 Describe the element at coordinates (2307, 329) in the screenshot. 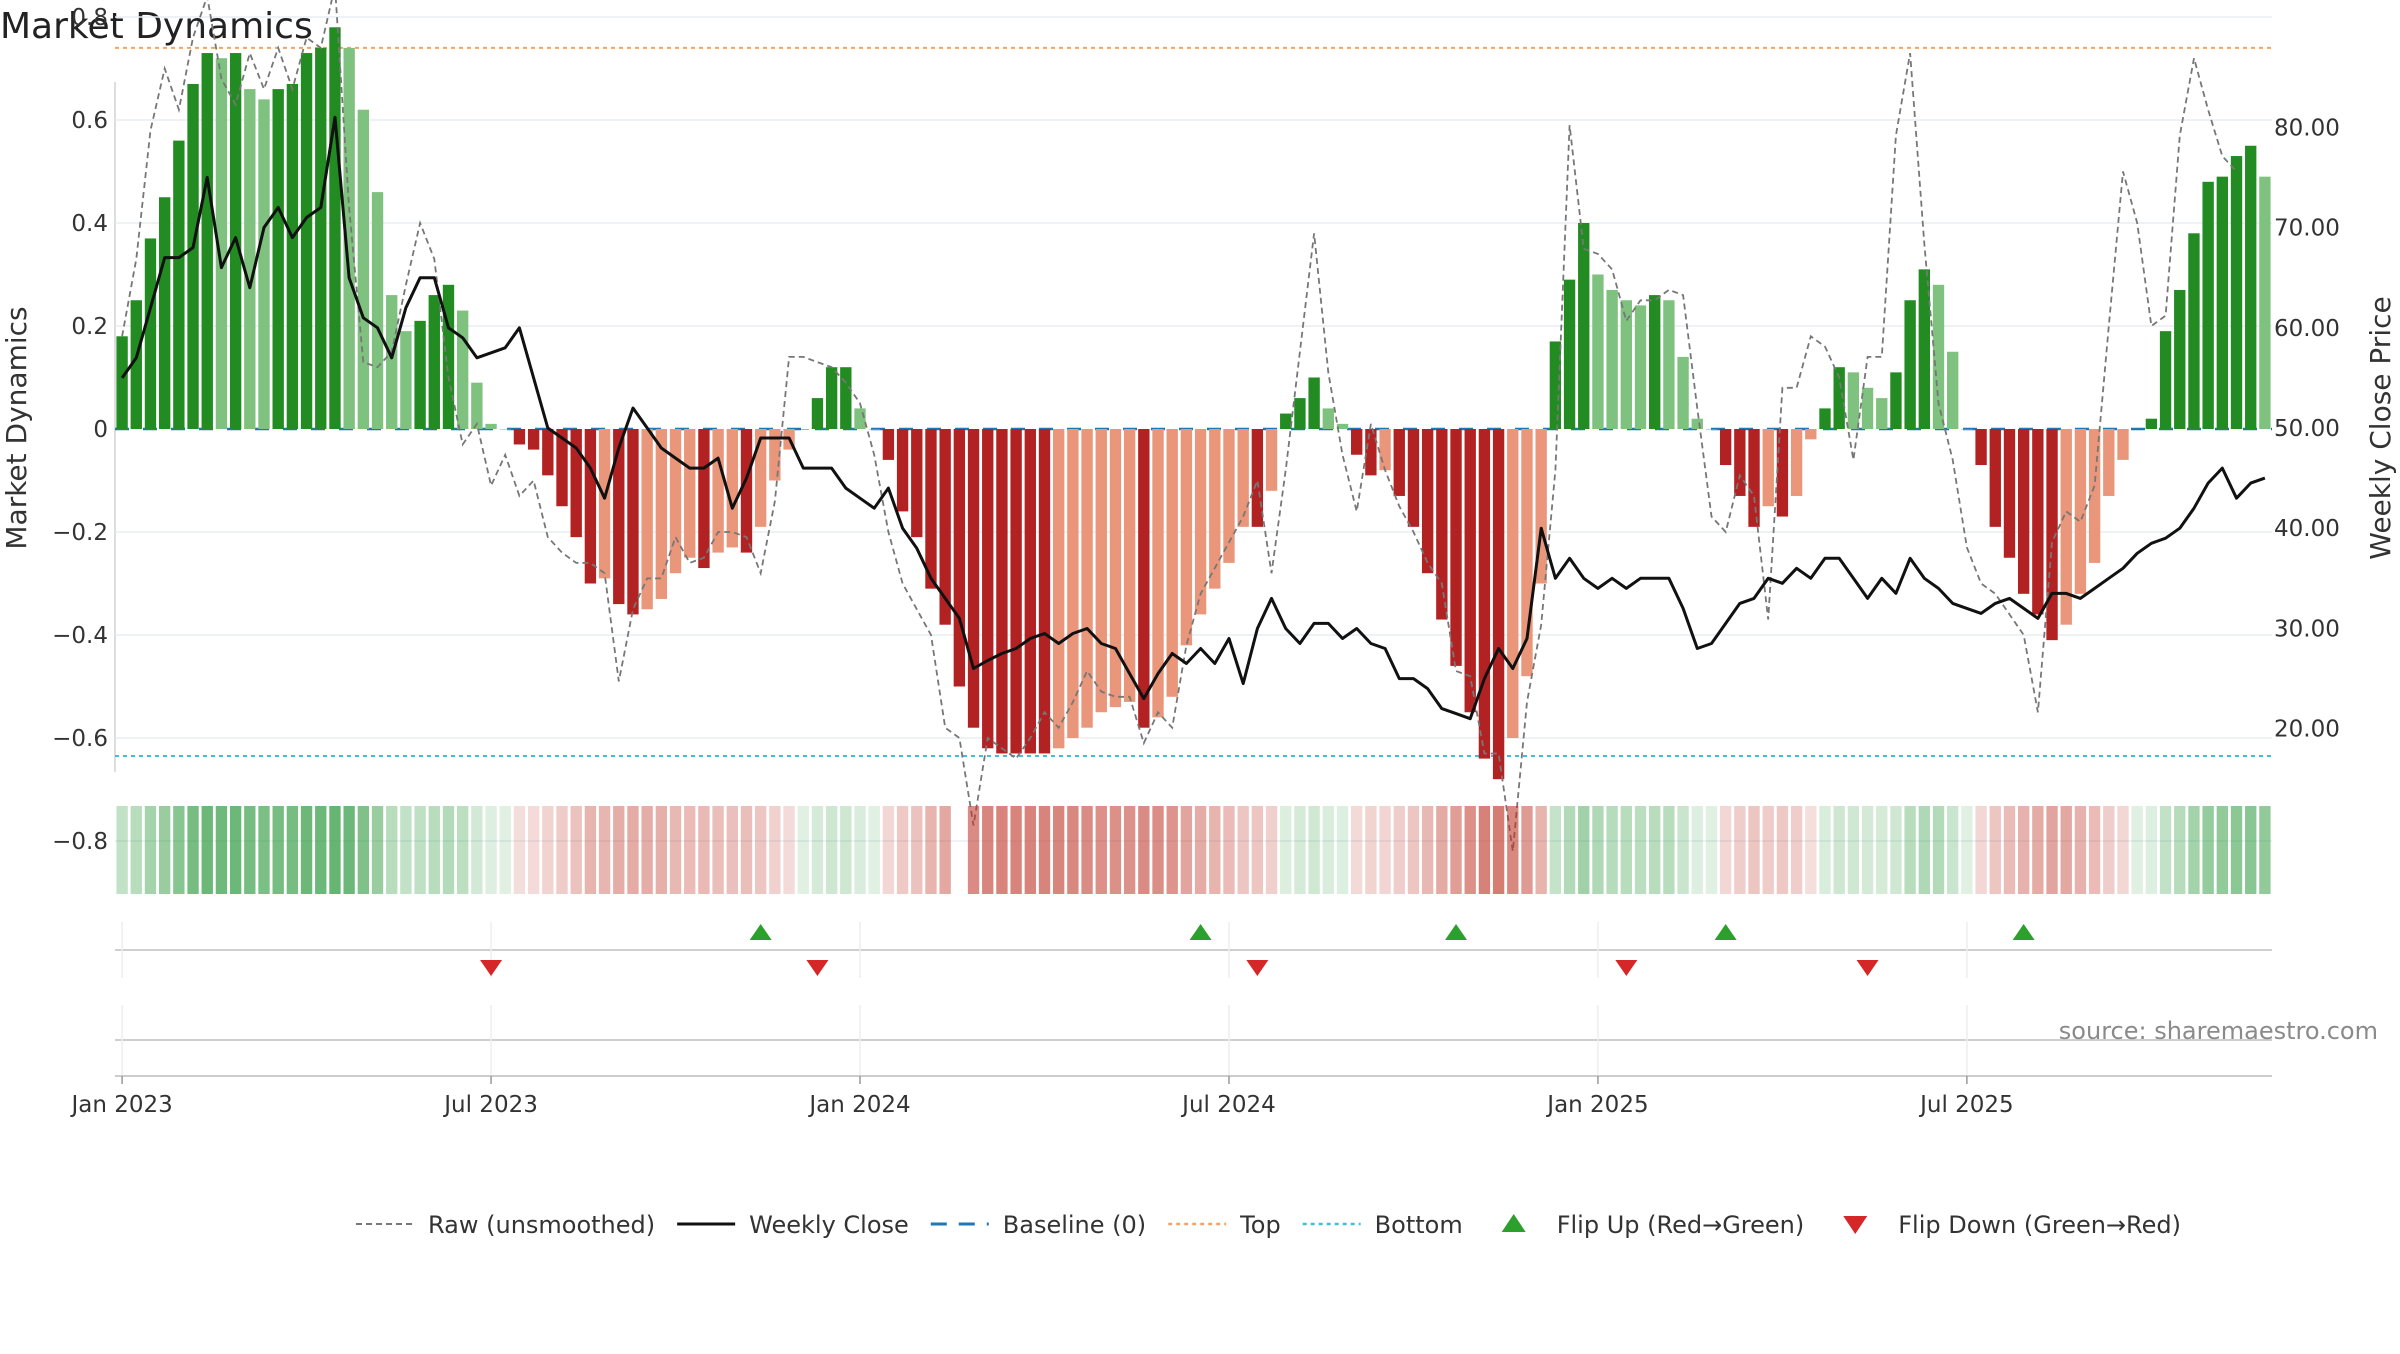

I see `y2-tick-label: 60.00` at that location.